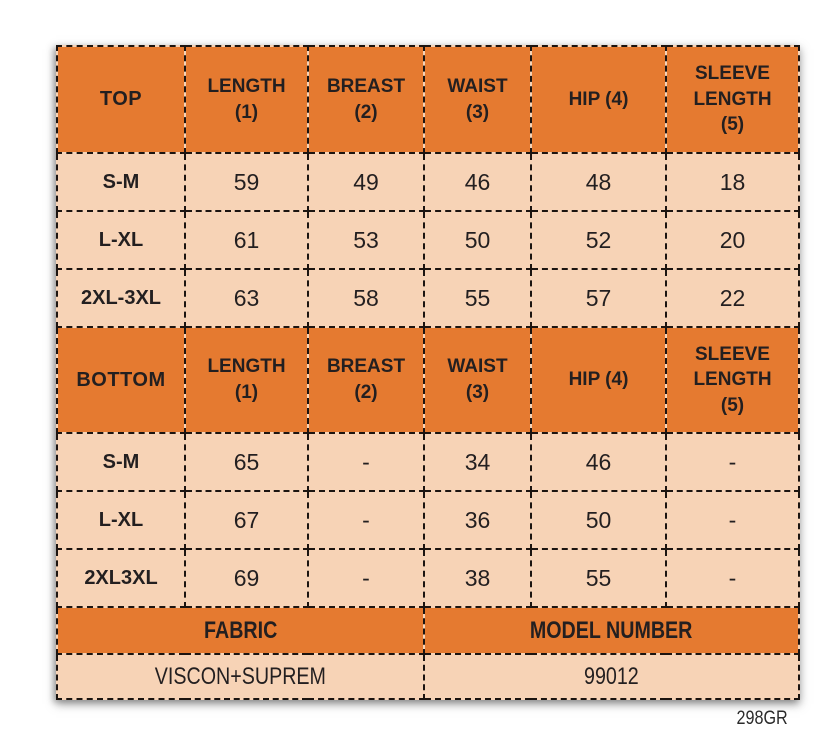 The image size is (819, 739). What do you see at coordinates (732, 182) in the screenshot?
I see `value-cell: 18` at bounding box center [732, 182].